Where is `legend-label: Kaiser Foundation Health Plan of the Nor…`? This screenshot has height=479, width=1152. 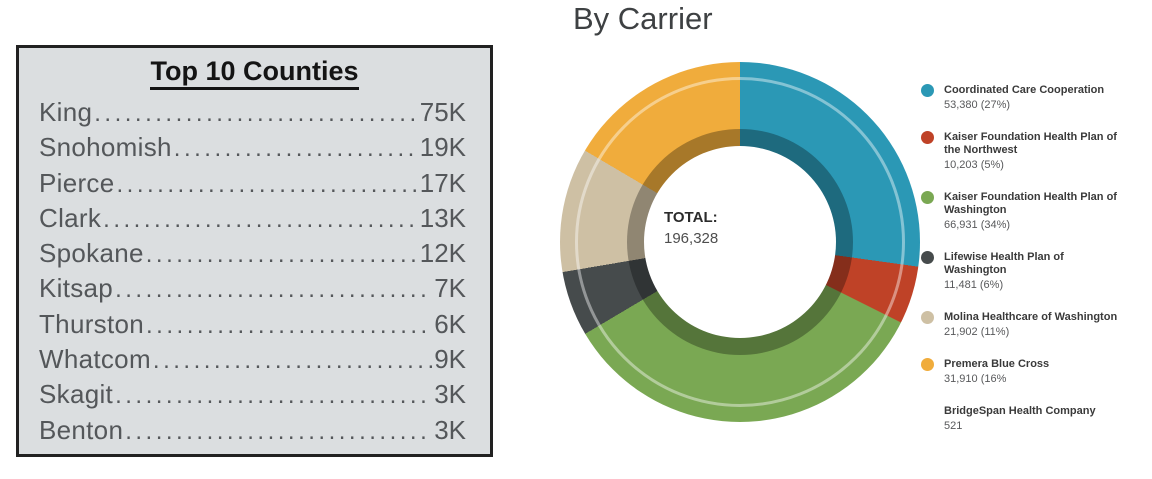
legend-label: Kaiser Foundation Health Plan of the Nor… is located at coordinates (1030, 143).